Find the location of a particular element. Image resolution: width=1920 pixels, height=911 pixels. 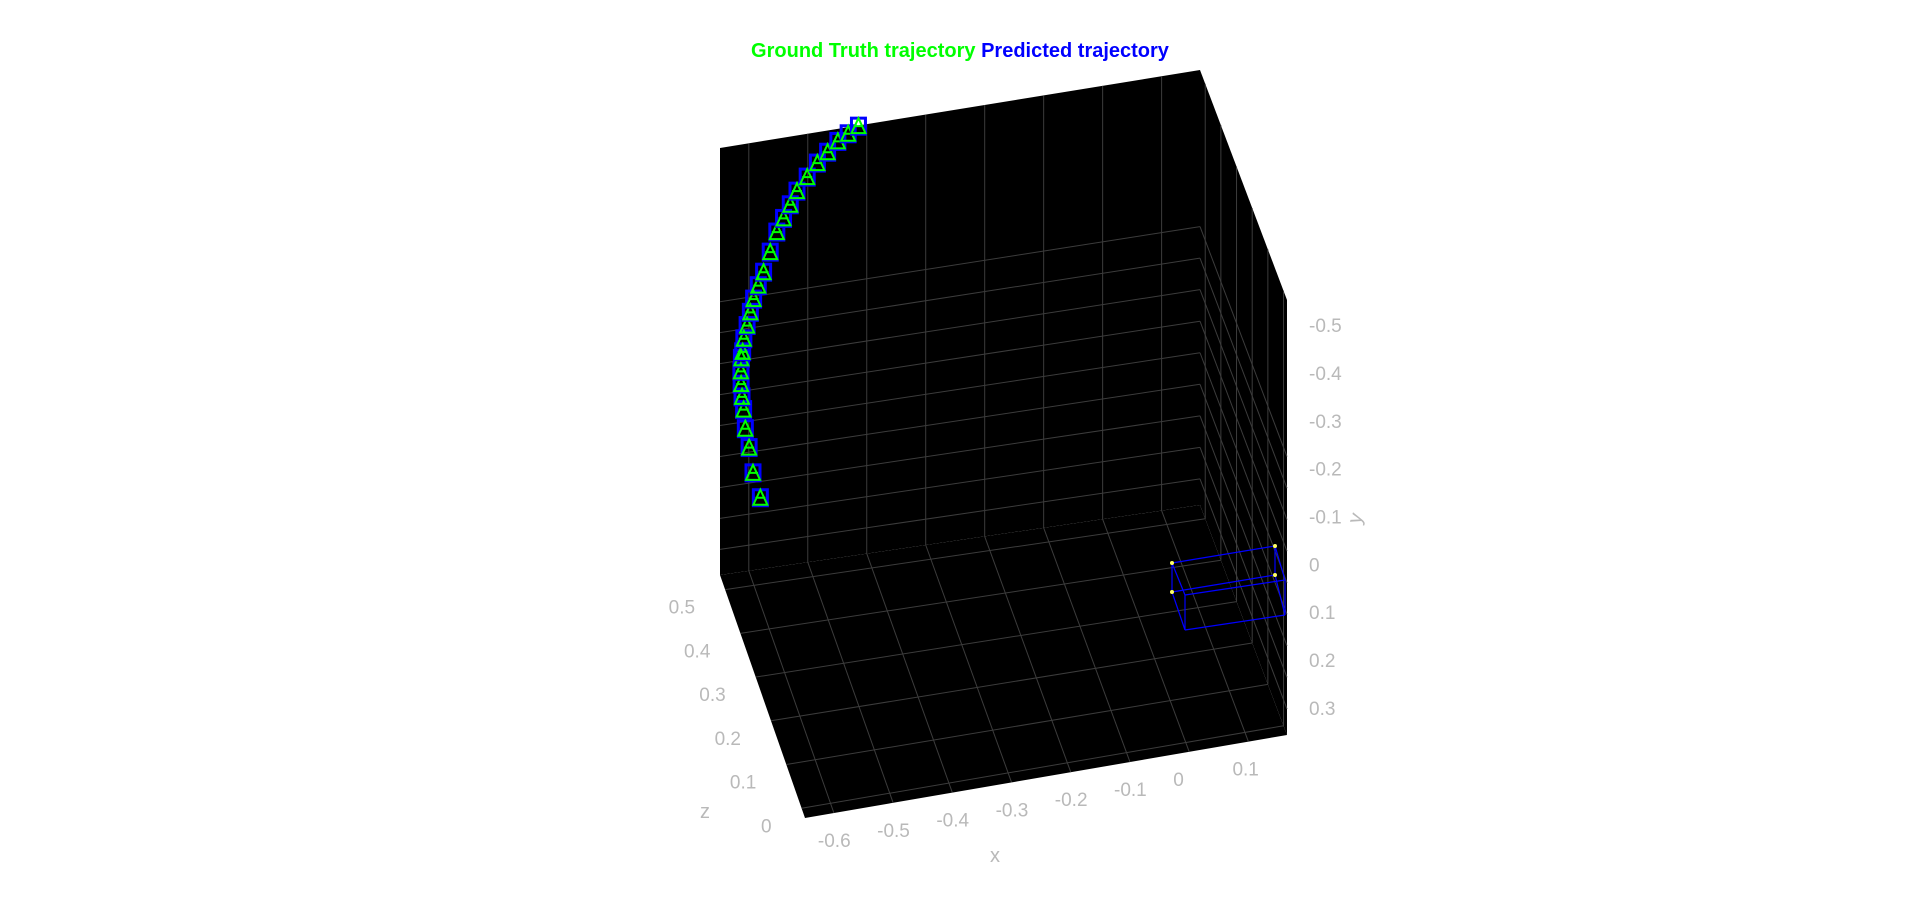

y-tick-label: 0 is located at coordinates (1314, 565).